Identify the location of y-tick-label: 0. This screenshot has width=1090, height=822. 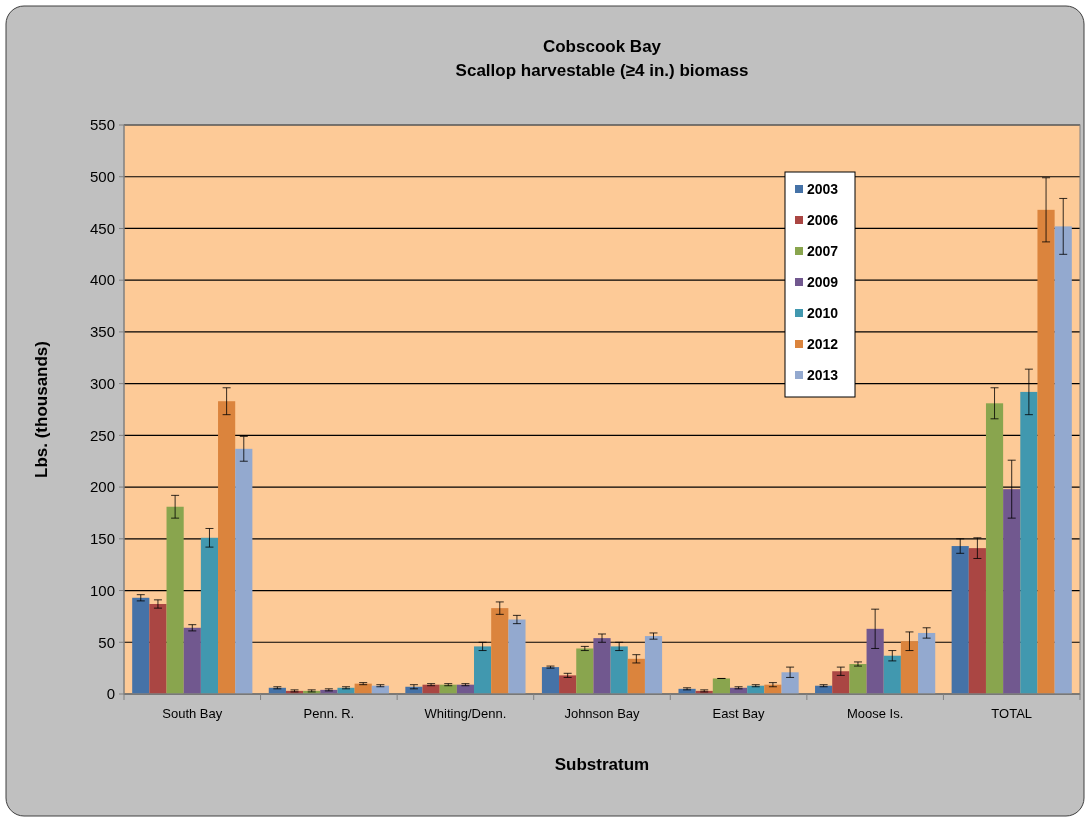
(110, 694).